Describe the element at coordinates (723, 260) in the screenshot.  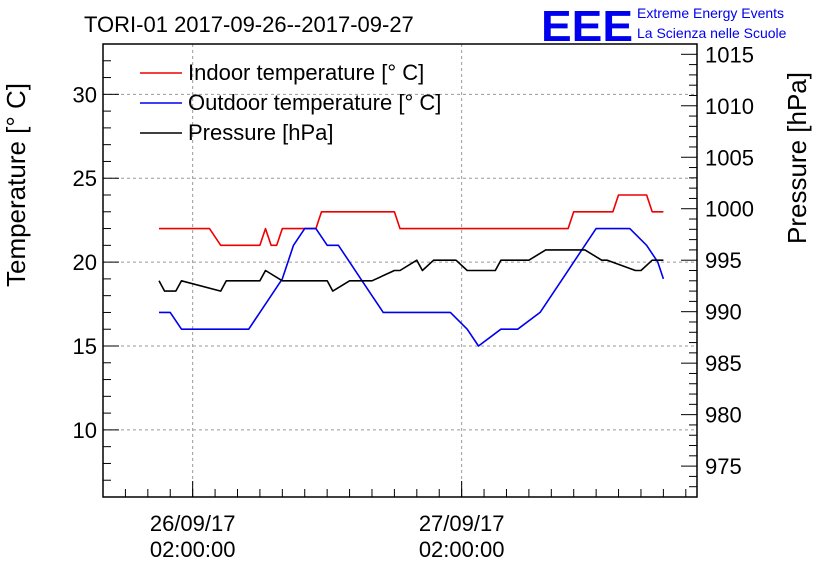
I see `y2-tick-label: 995` at that location.